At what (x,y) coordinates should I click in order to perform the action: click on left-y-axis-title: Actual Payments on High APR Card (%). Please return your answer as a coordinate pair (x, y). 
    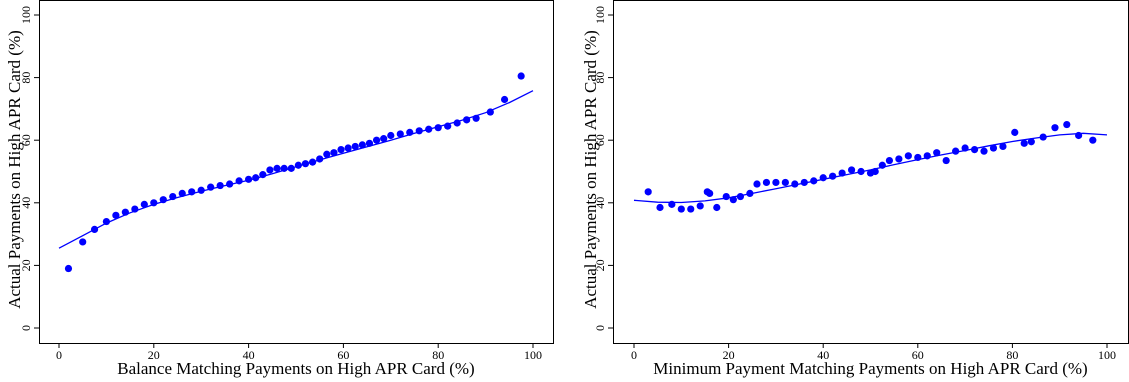
    Looking at the image, I should click on (14, 169).